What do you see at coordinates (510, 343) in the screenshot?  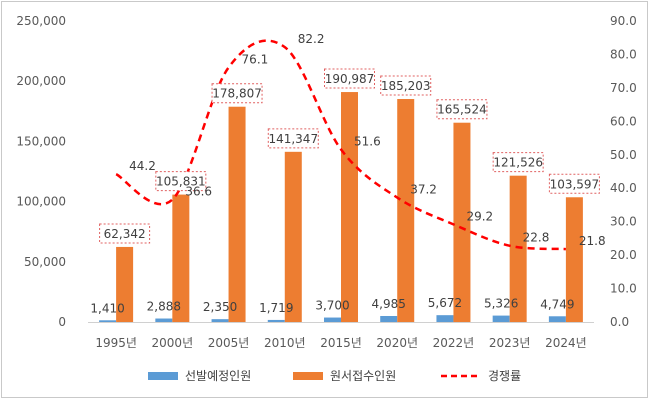 I see `x-tick-label: 2023년` at bounding box center [510, 343].